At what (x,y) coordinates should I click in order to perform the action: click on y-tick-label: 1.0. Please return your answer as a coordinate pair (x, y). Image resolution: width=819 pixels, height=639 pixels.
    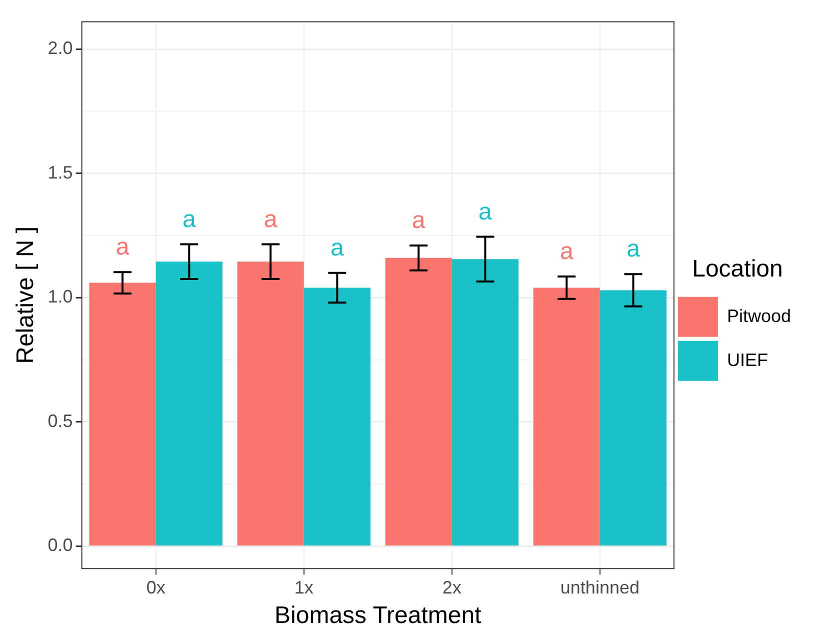
    Looking at the image, I should click on (60, 296).